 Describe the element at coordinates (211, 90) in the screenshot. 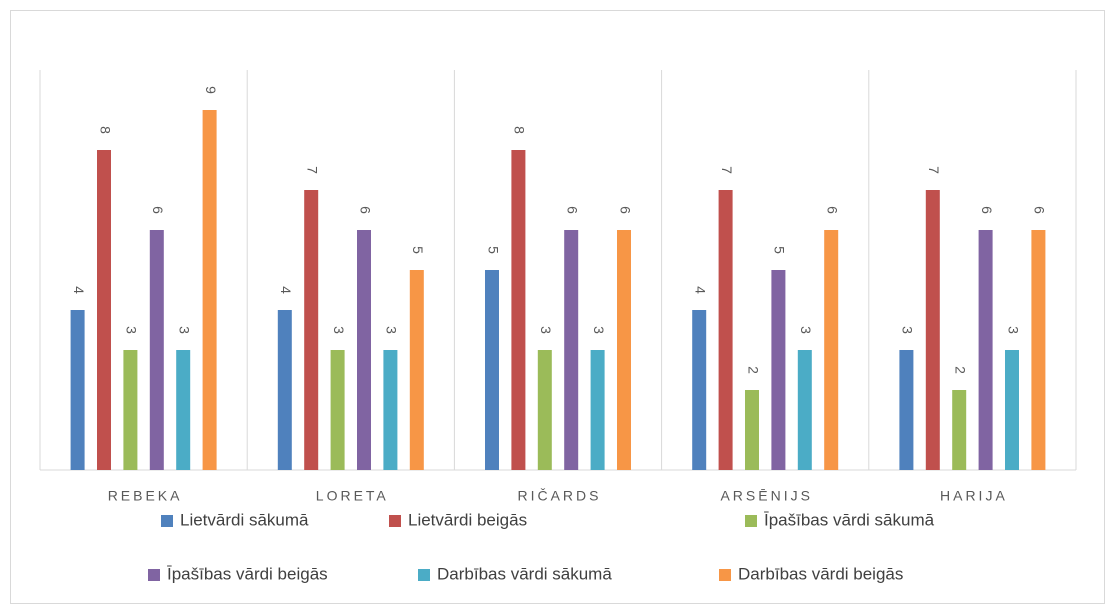

I see `value-label: 9` at that location.